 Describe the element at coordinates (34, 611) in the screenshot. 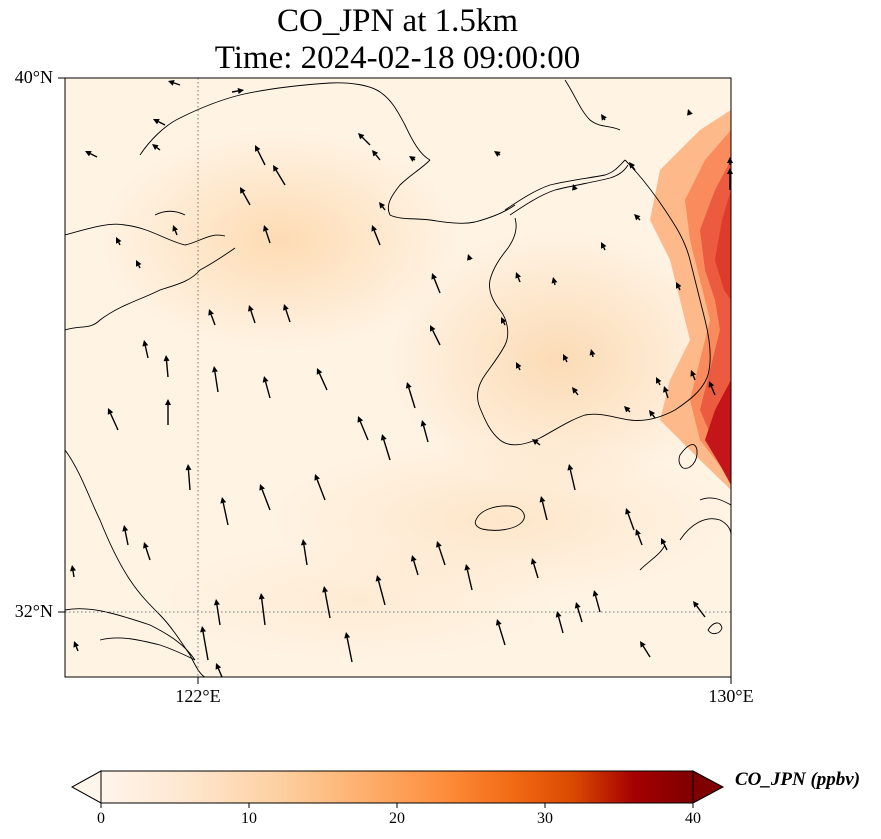

I see `lat-label-32n: 32°N` at that location.